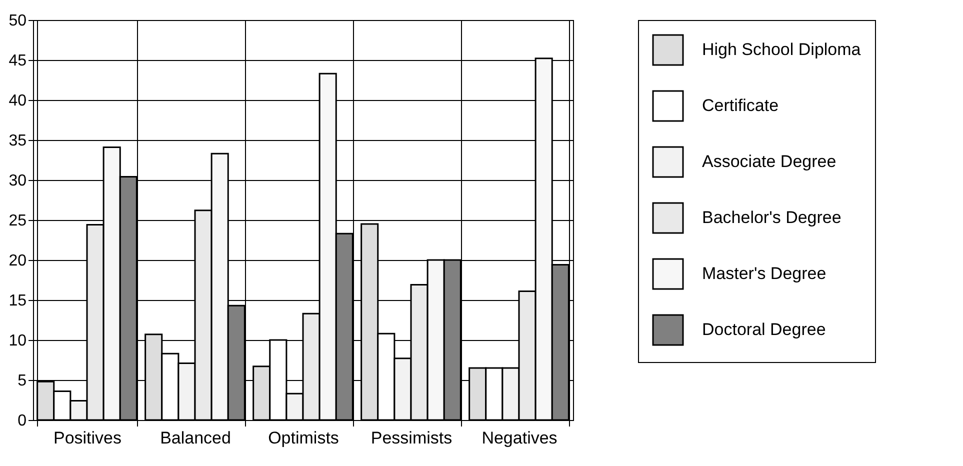  What do you see at coordinates (411, 438) in the screenshot?
I see `x-tick-label: Pessimists` at bounding box center [411, 438].